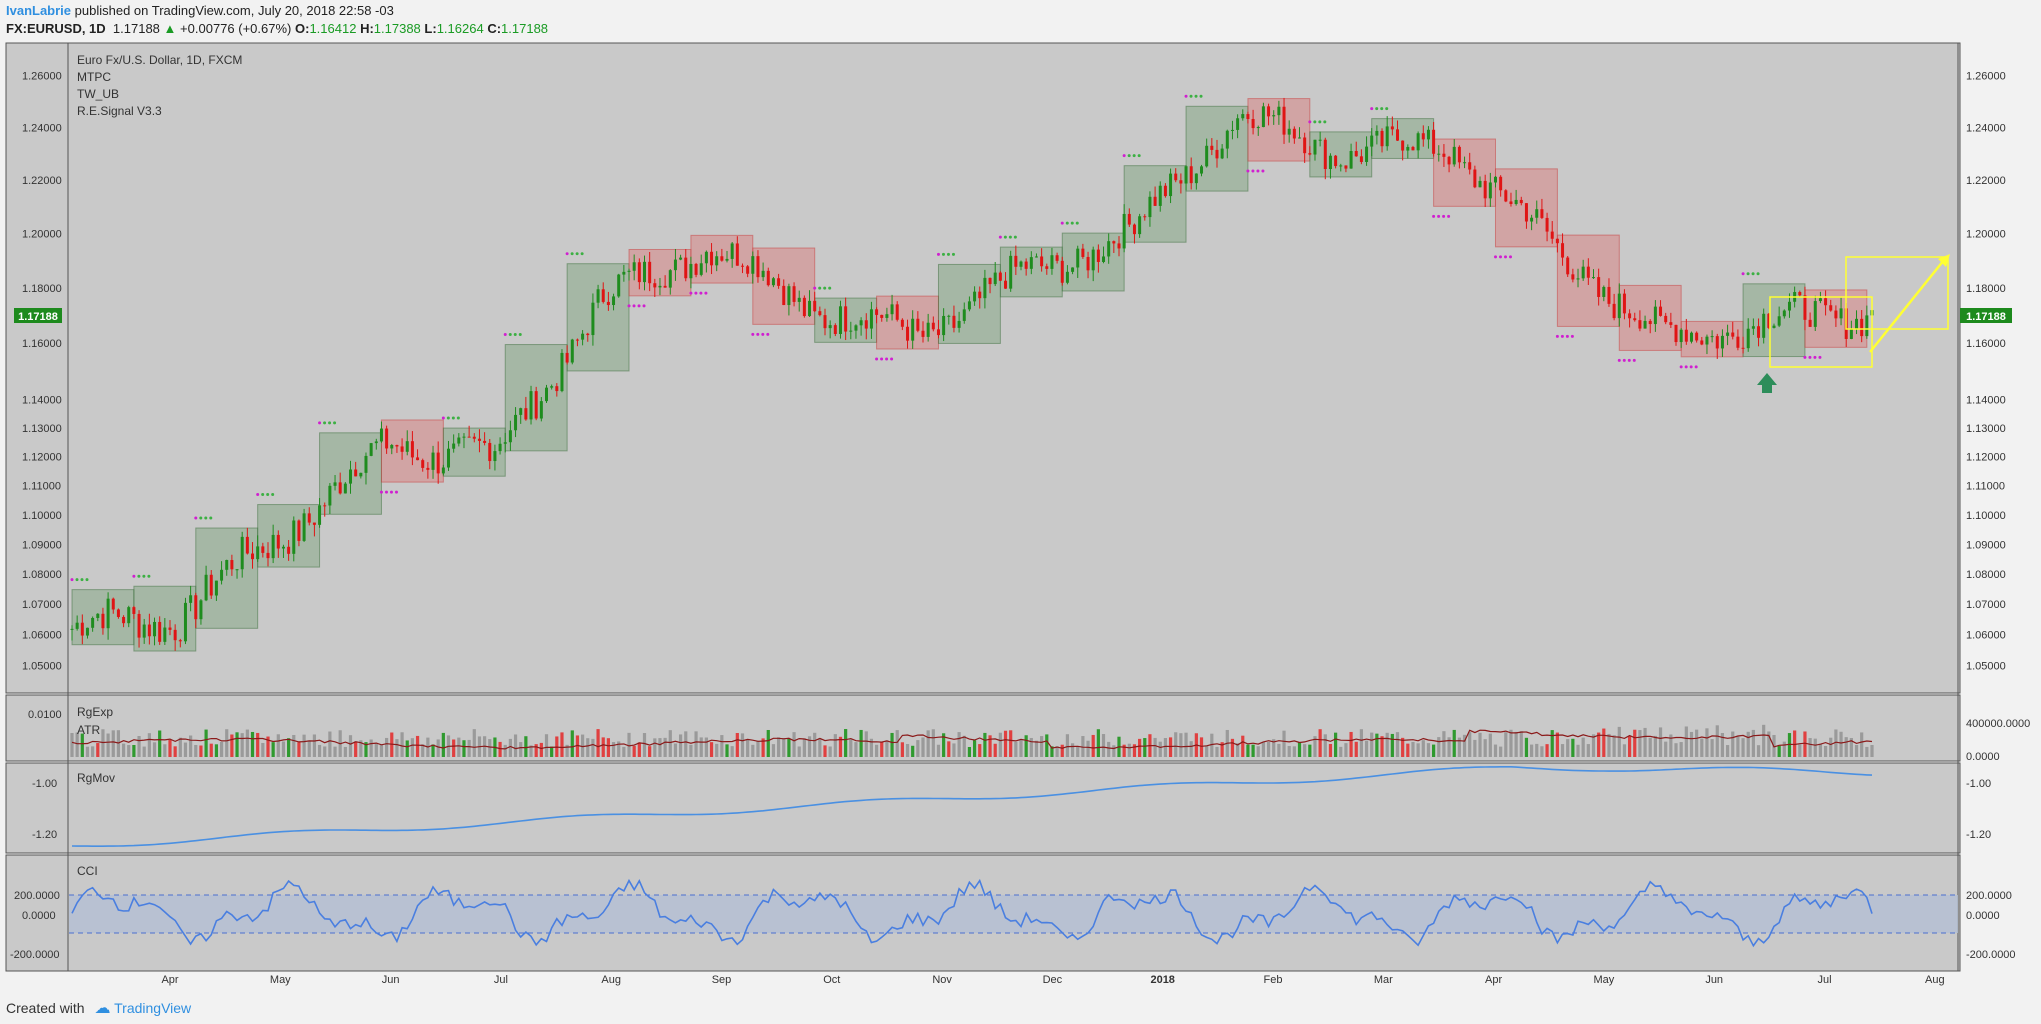 Image resolution: width=2041 pixels, height=1024 pixels. I want to click on price-tick-right: 1.22000, so click(1986, 181).